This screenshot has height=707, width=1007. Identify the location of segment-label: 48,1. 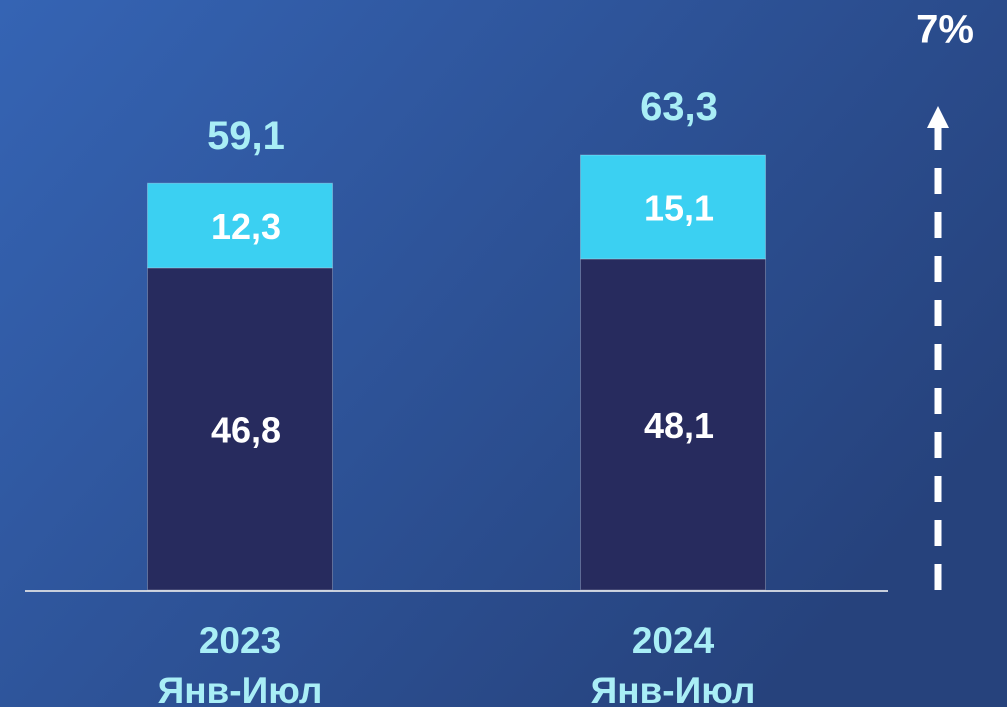
(679, 425).